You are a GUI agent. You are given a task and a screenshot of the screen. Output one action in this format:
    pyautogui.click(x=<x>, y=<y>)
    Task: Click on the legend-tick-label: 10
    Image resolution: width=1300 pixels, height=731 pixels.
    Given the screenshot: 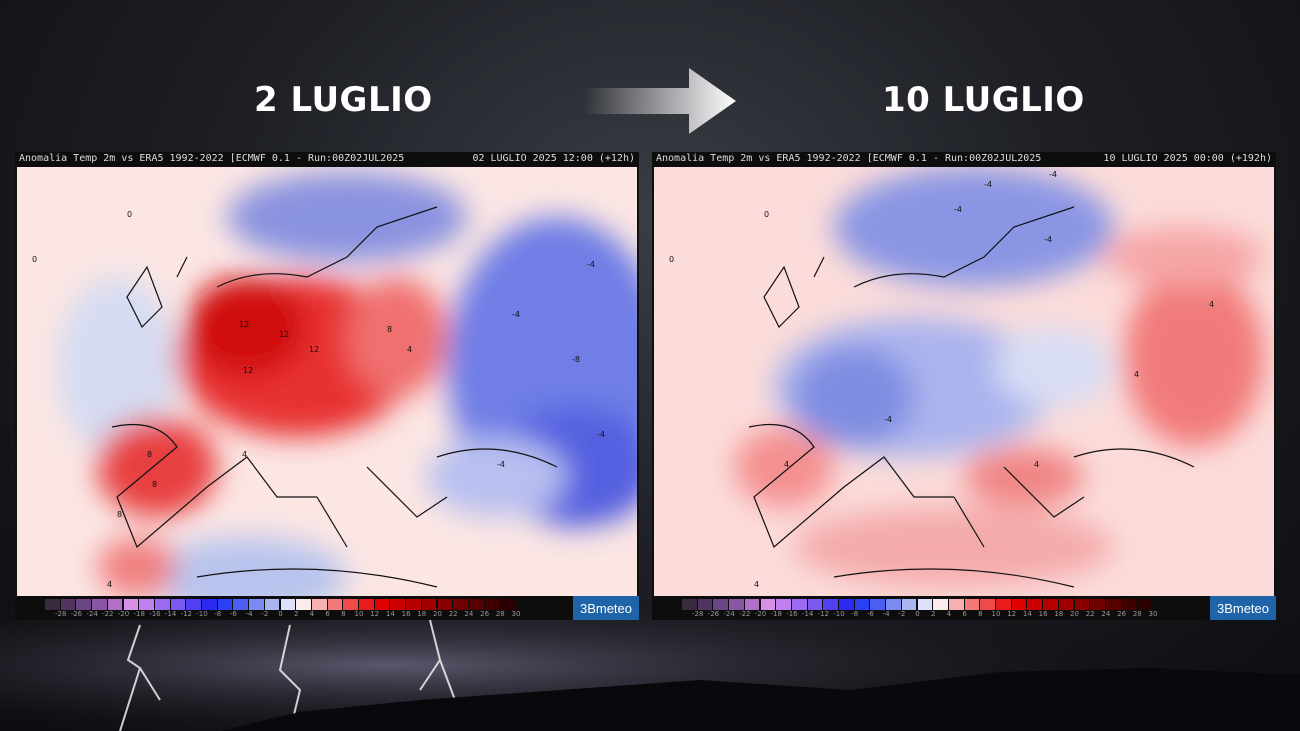 What is the action you would take?
    pyautogui.click(x=996, y=614)
    